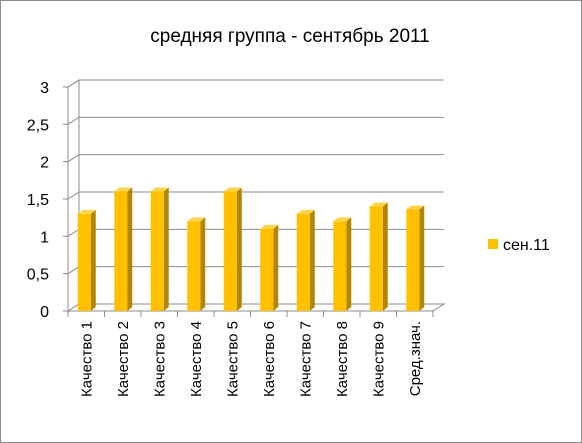 The width and height of the screenshot is (582, 443). Describe the element at coordinates (290, 36) in the screenshot. I see `chart-title: средняя группа - сентябрь 2011` at that location.